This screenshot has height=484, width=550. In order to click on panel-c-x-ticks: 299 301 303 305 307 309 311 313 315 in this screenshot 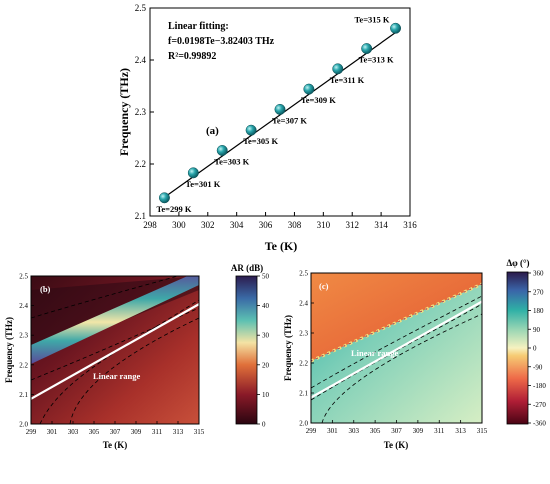, I will do `click(397, 427)`.